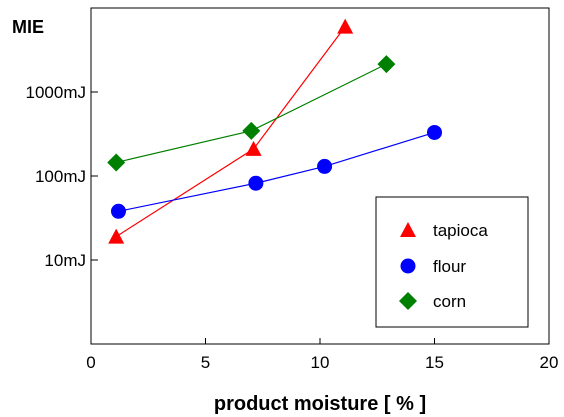 The image size is (564, 417). Describe the element at coordinates (434, 362) in the screenshot. I see `x-tick-label: 15` at that location.